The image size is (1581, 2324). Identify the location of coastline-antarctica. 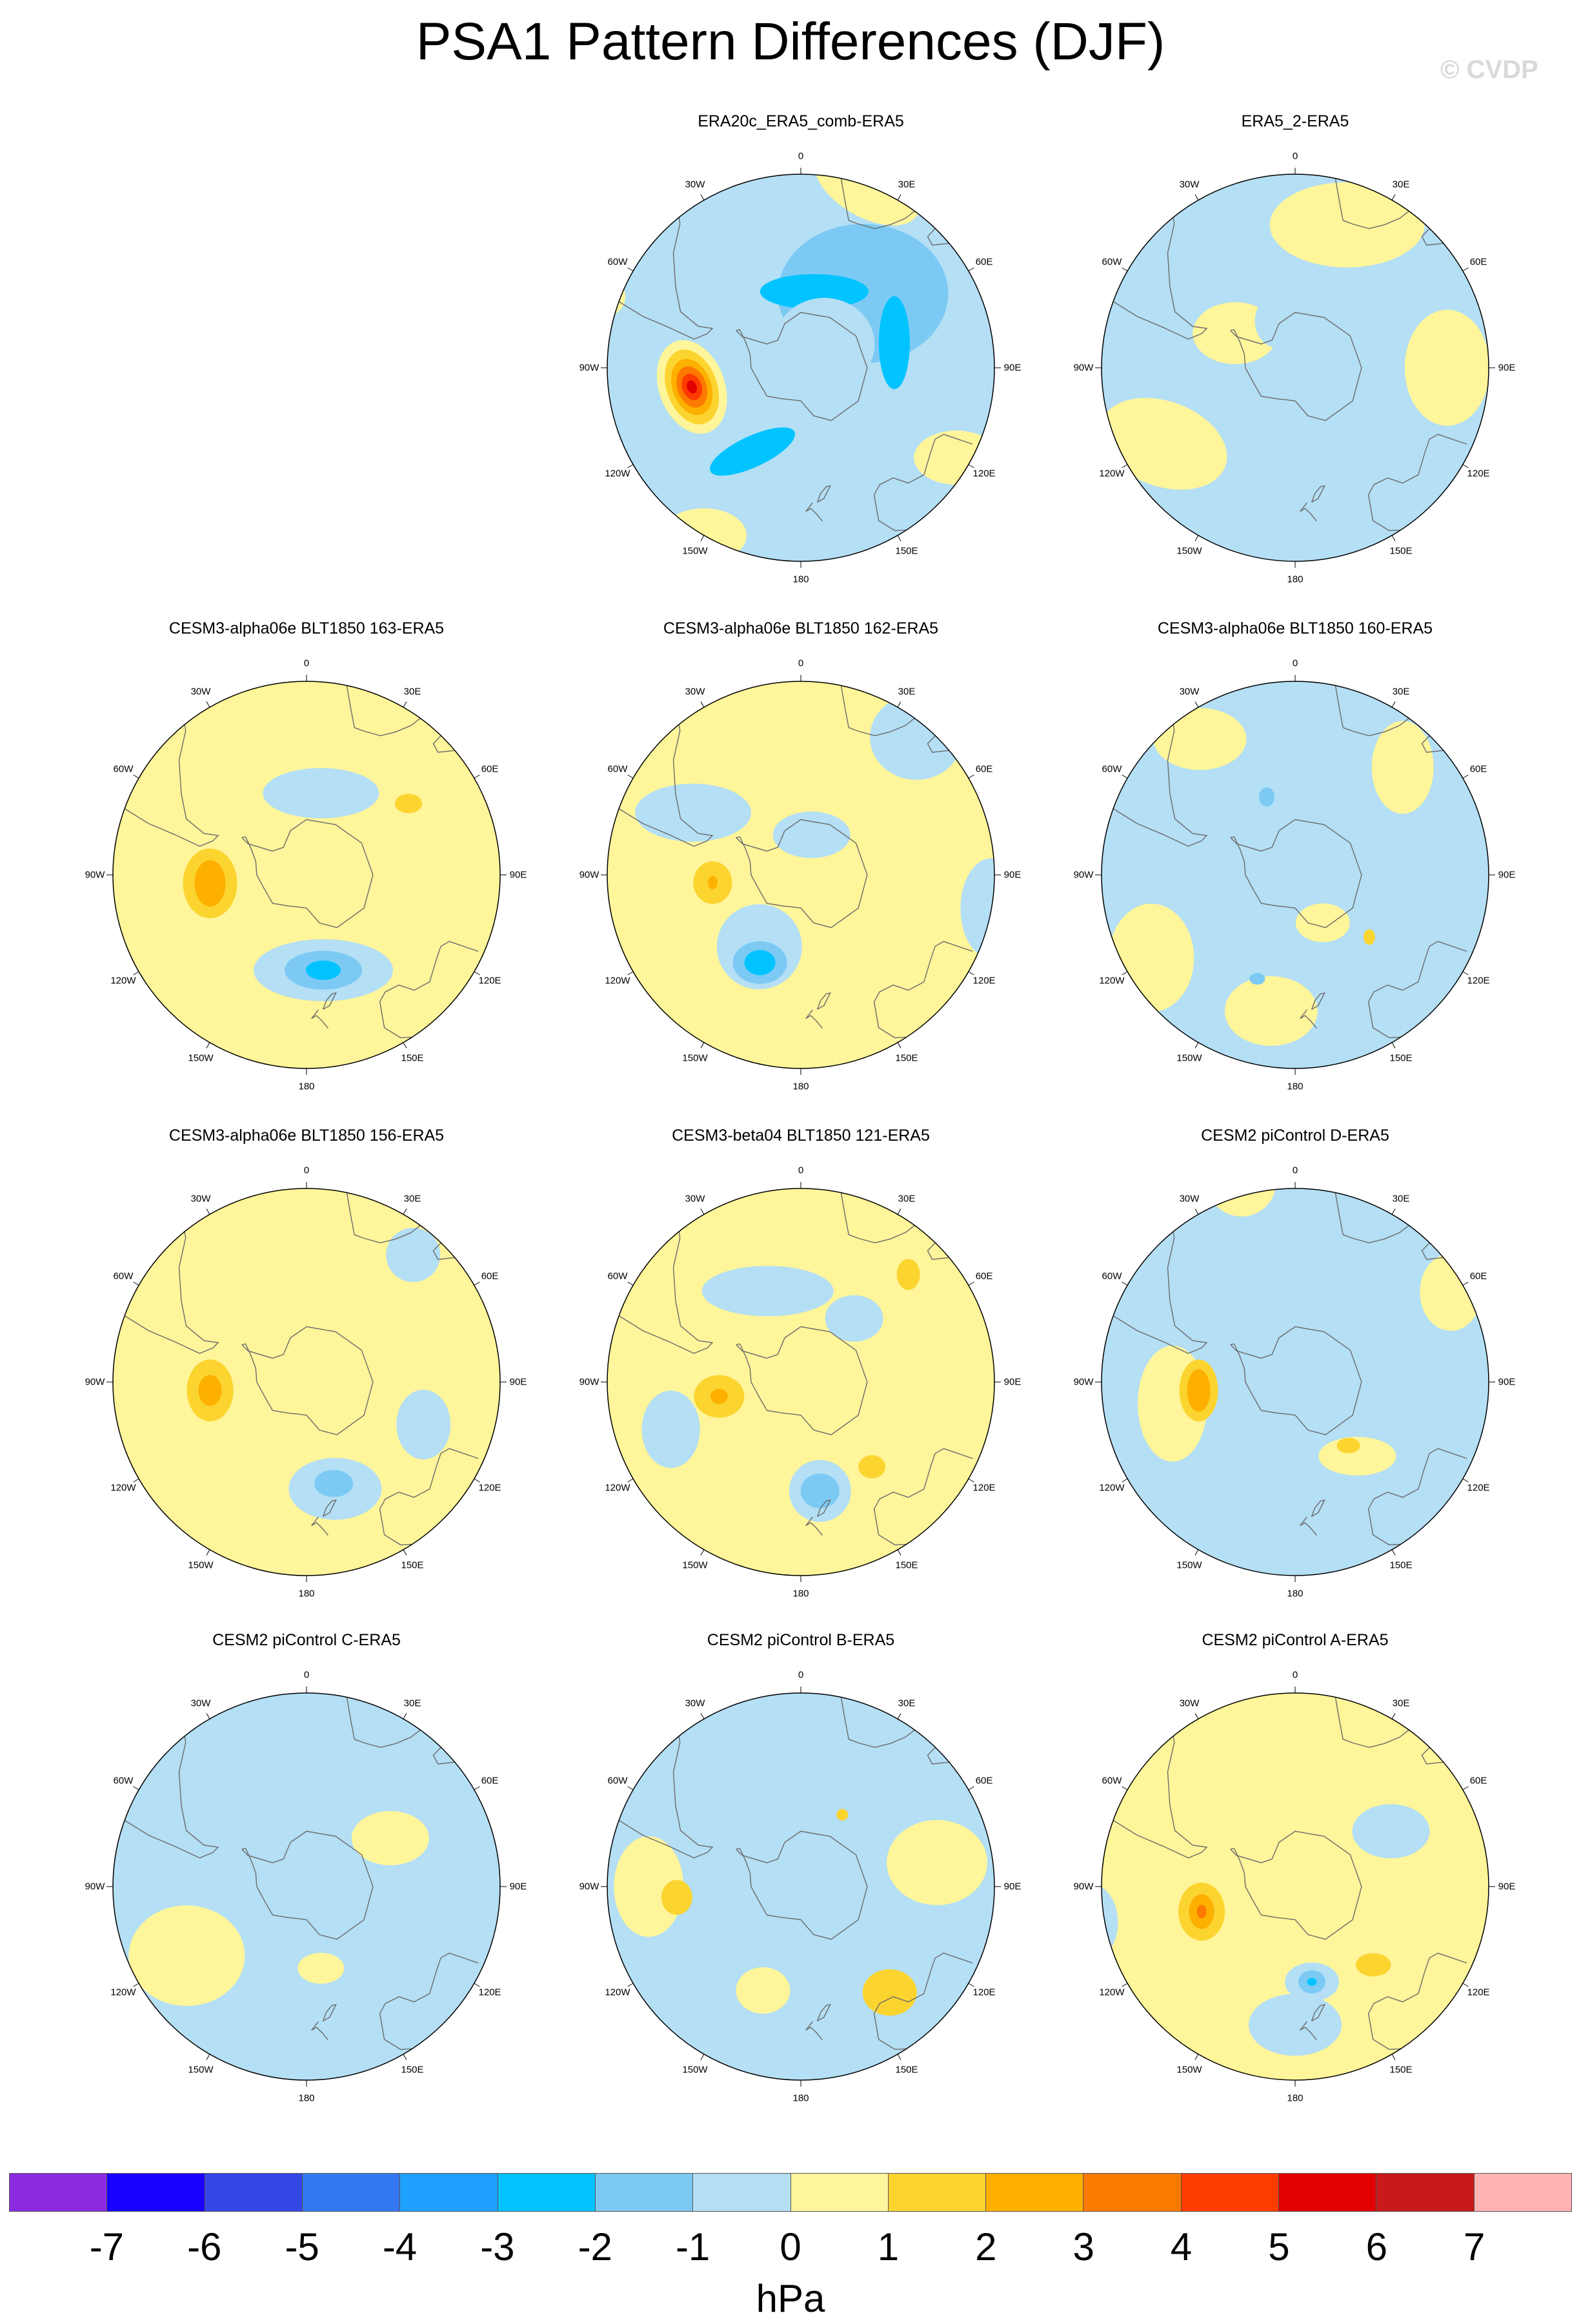
(307, 1381).